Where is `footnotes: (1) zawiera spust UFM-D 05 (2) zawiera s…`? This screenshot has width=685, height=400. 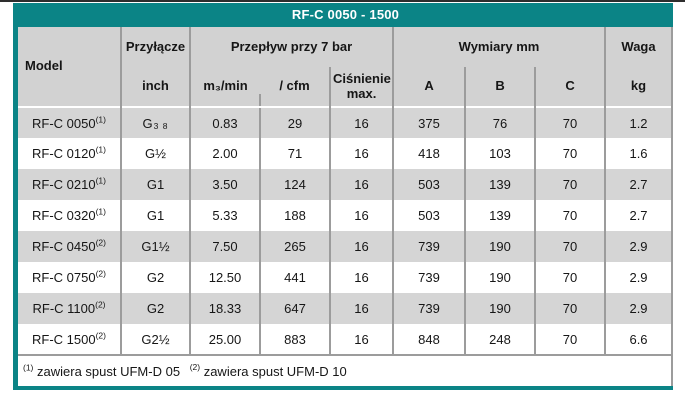
footnotes: (1) zawiera spust UFM-D 05 (2) zawiera s… is located at coordinates (345, 370).